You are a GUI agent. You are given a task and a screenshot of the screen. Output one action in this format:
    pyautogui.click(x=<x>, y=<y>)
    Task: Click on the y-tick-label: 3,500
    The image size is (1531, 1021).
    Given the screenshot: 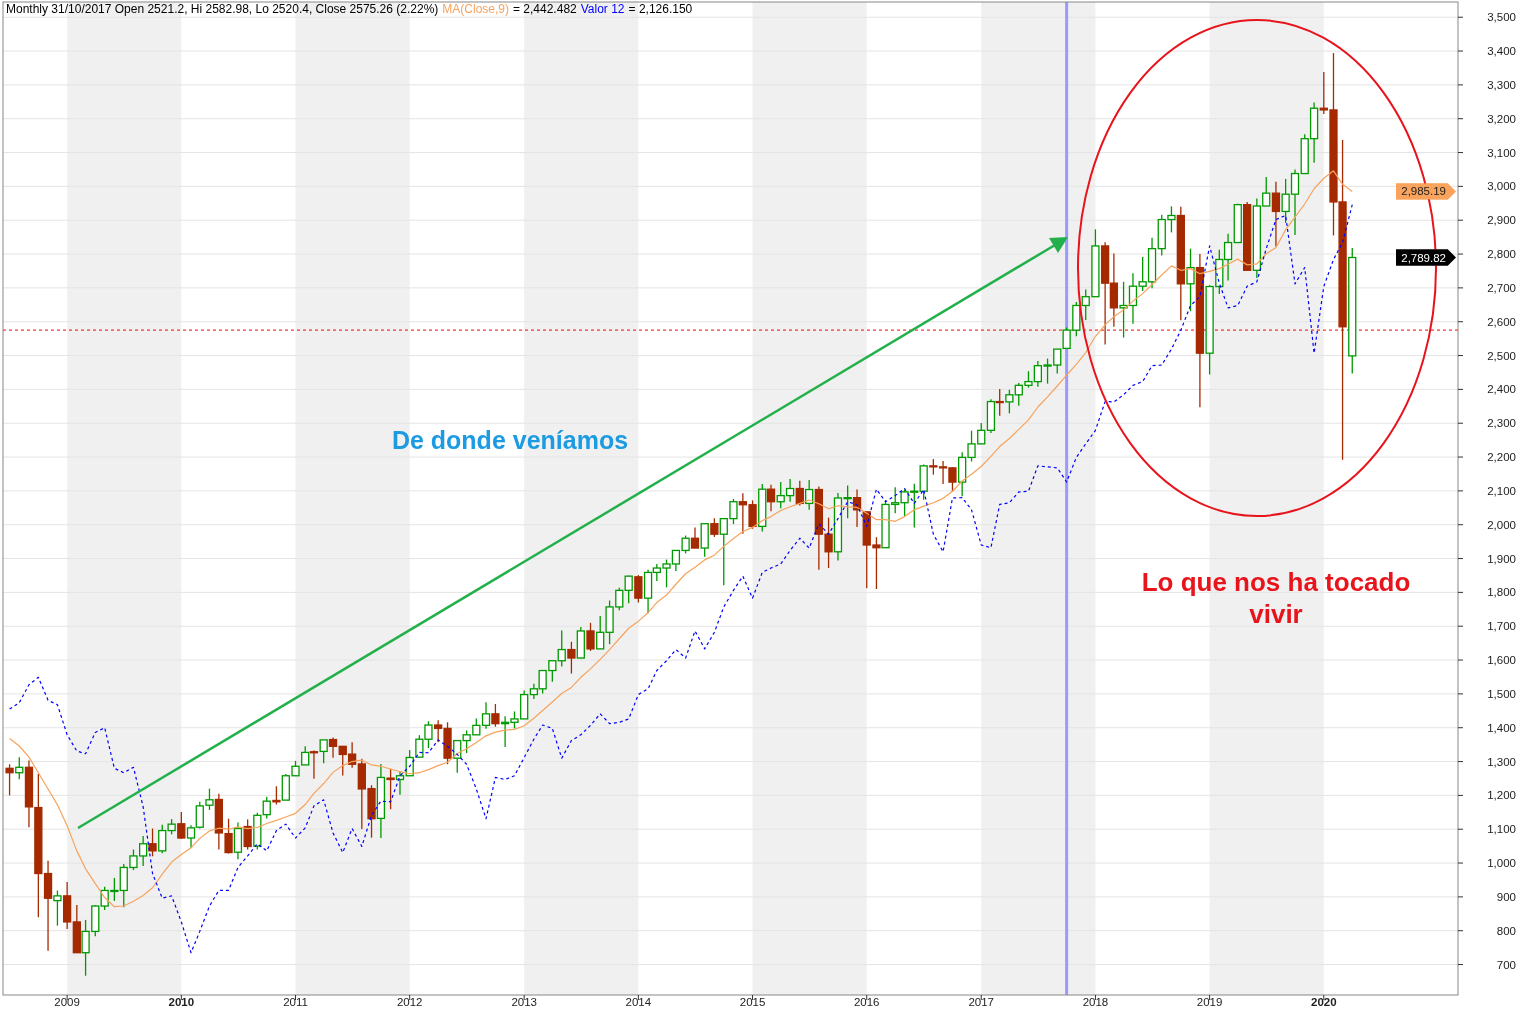 What is the action you would take?
    pyautogui.click(x=1501, y=17)
    